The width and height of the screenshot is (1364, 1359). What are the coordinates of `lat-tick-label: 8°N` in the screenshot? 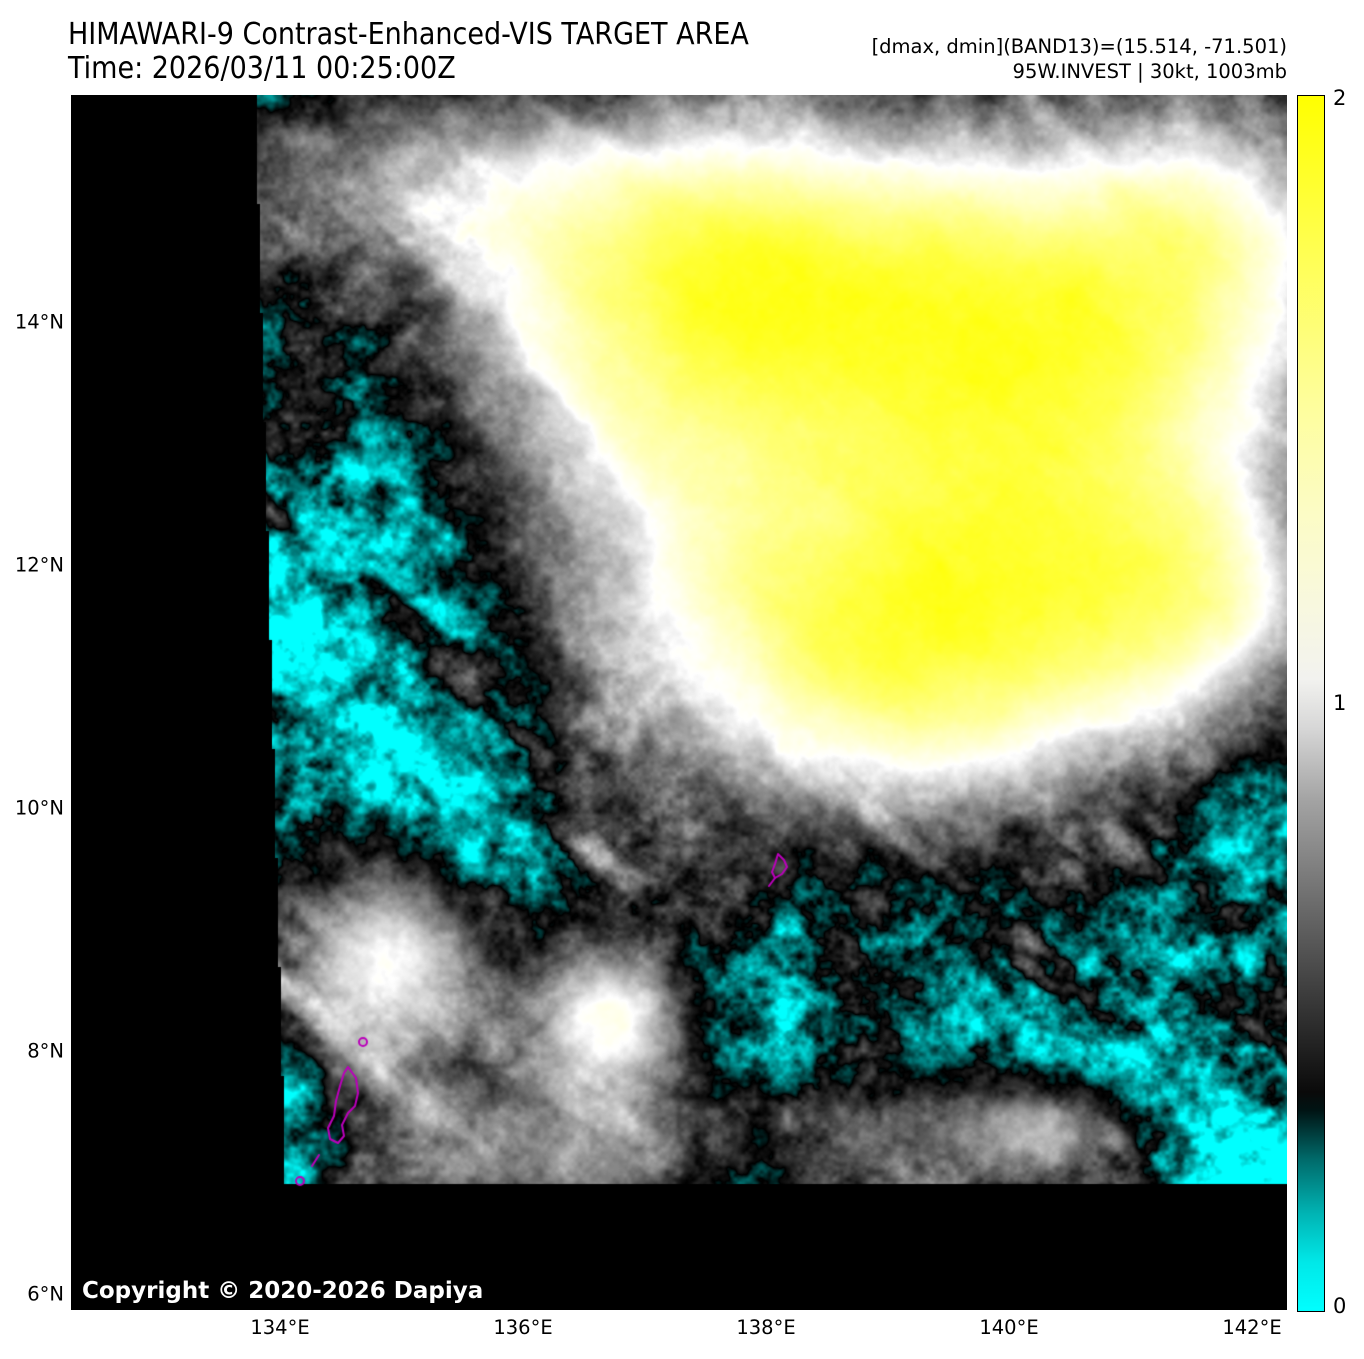 It's located at (45, 1051).